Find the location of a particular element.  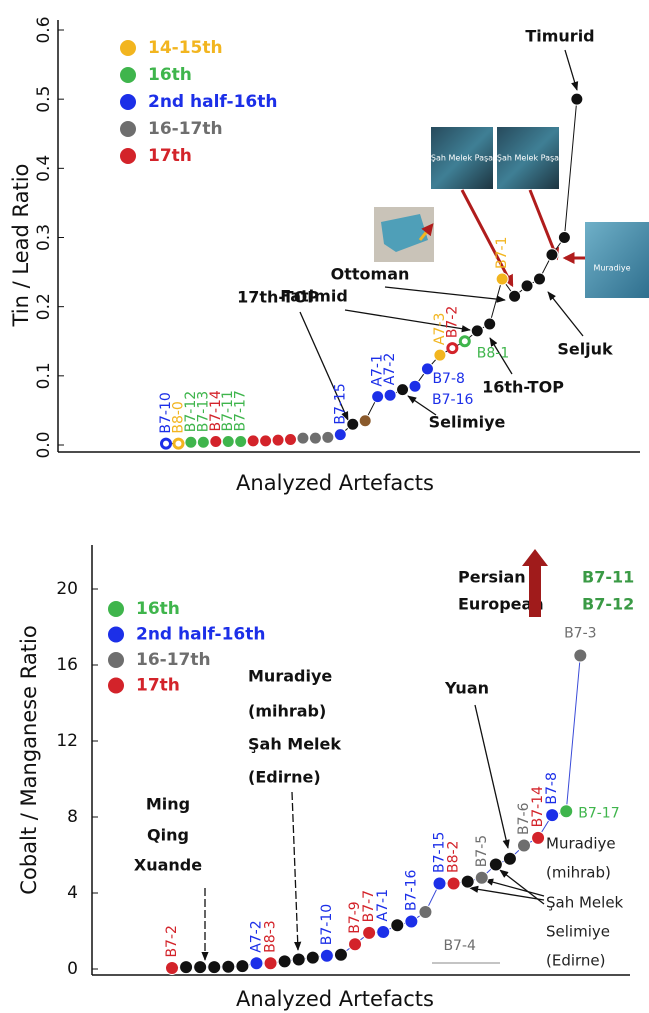

legend-label: 16th is located at coordinates (158, 609).